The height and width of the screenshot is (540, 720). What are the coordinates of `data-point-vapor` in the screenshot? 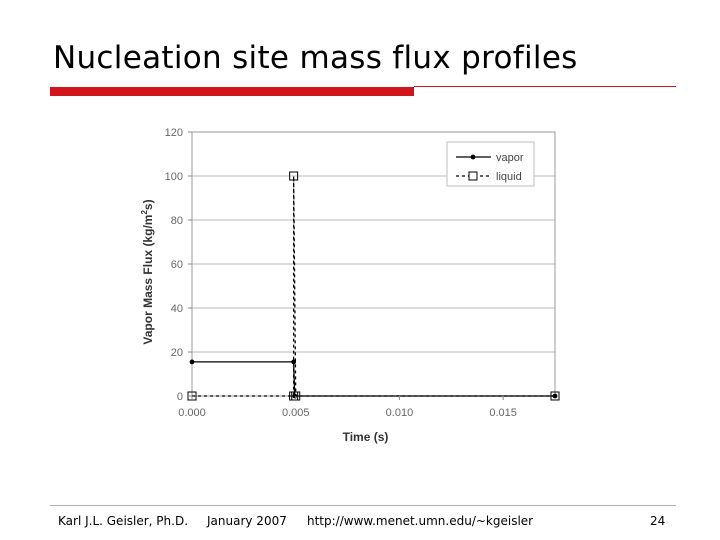 It's located at (192, 362).